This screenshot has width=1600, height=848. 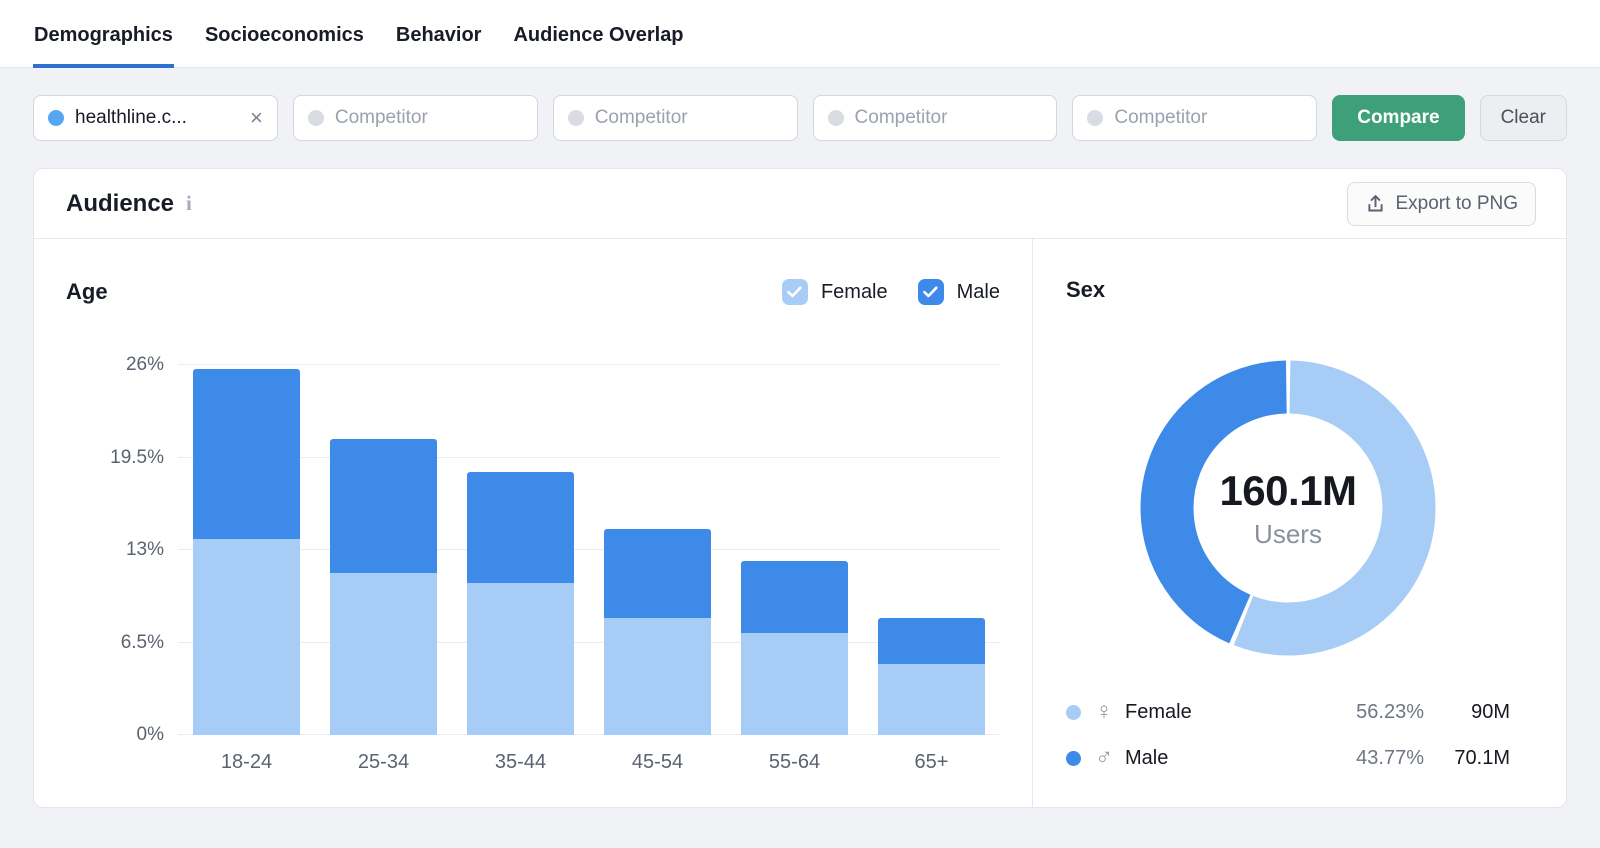 What do you see at coordinates (978, 291) in the screenshot?
I see `male-toggle-label: Male` at bounding box center [978, 291].